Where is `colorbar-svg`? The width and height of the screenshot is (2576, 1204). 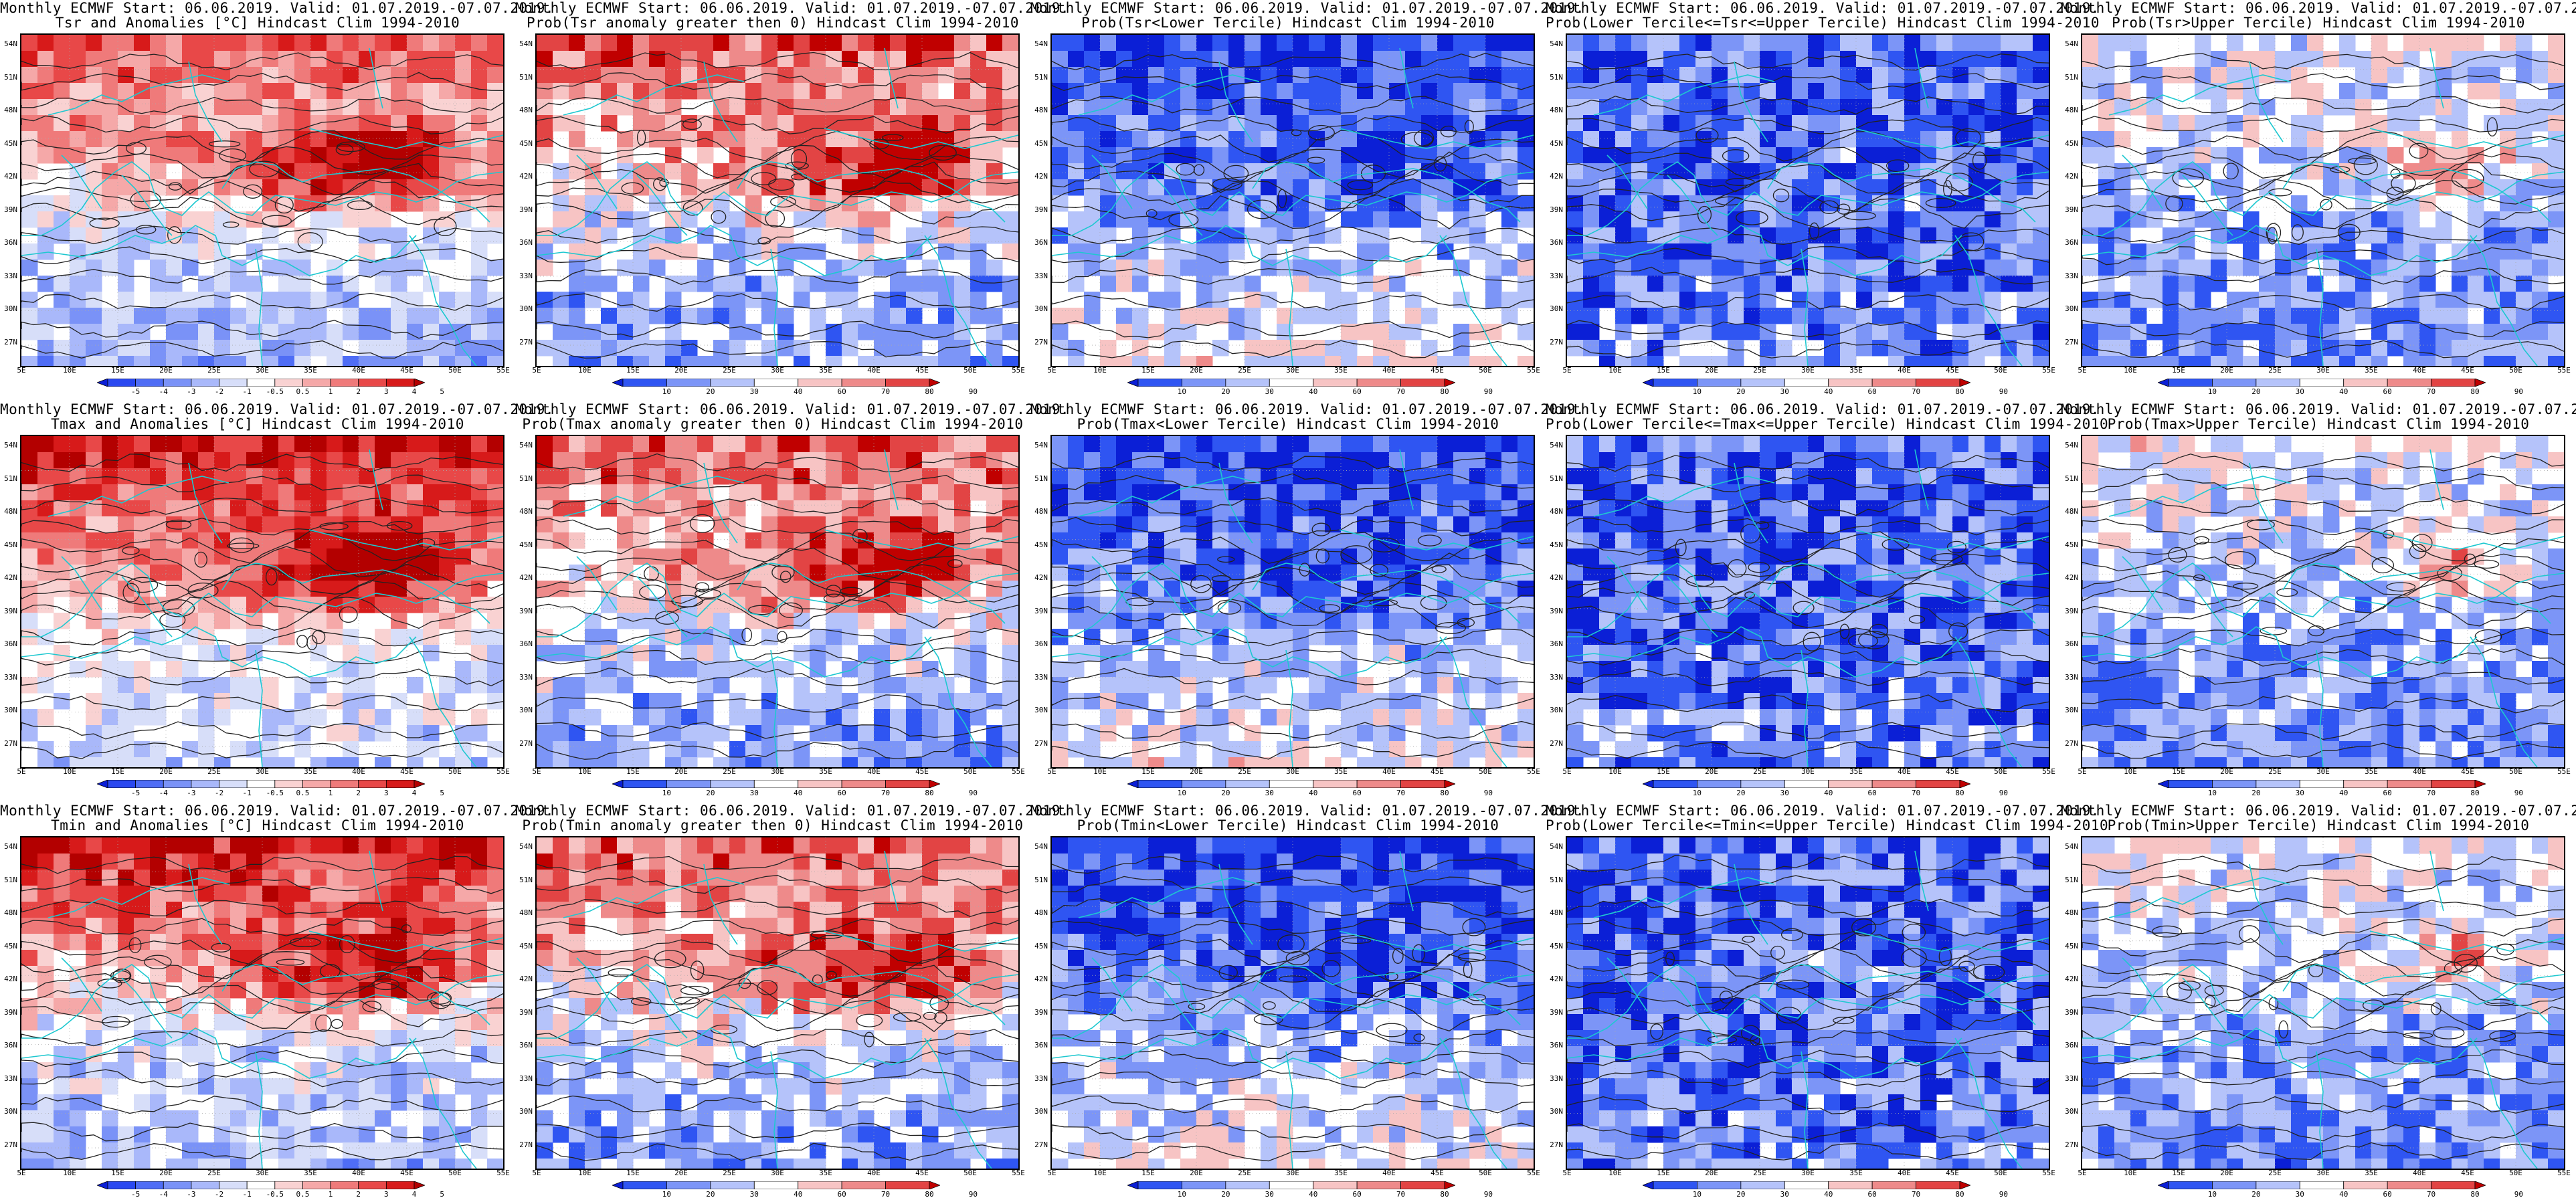
colorbar-svg is located at coordinates (2322, 383).